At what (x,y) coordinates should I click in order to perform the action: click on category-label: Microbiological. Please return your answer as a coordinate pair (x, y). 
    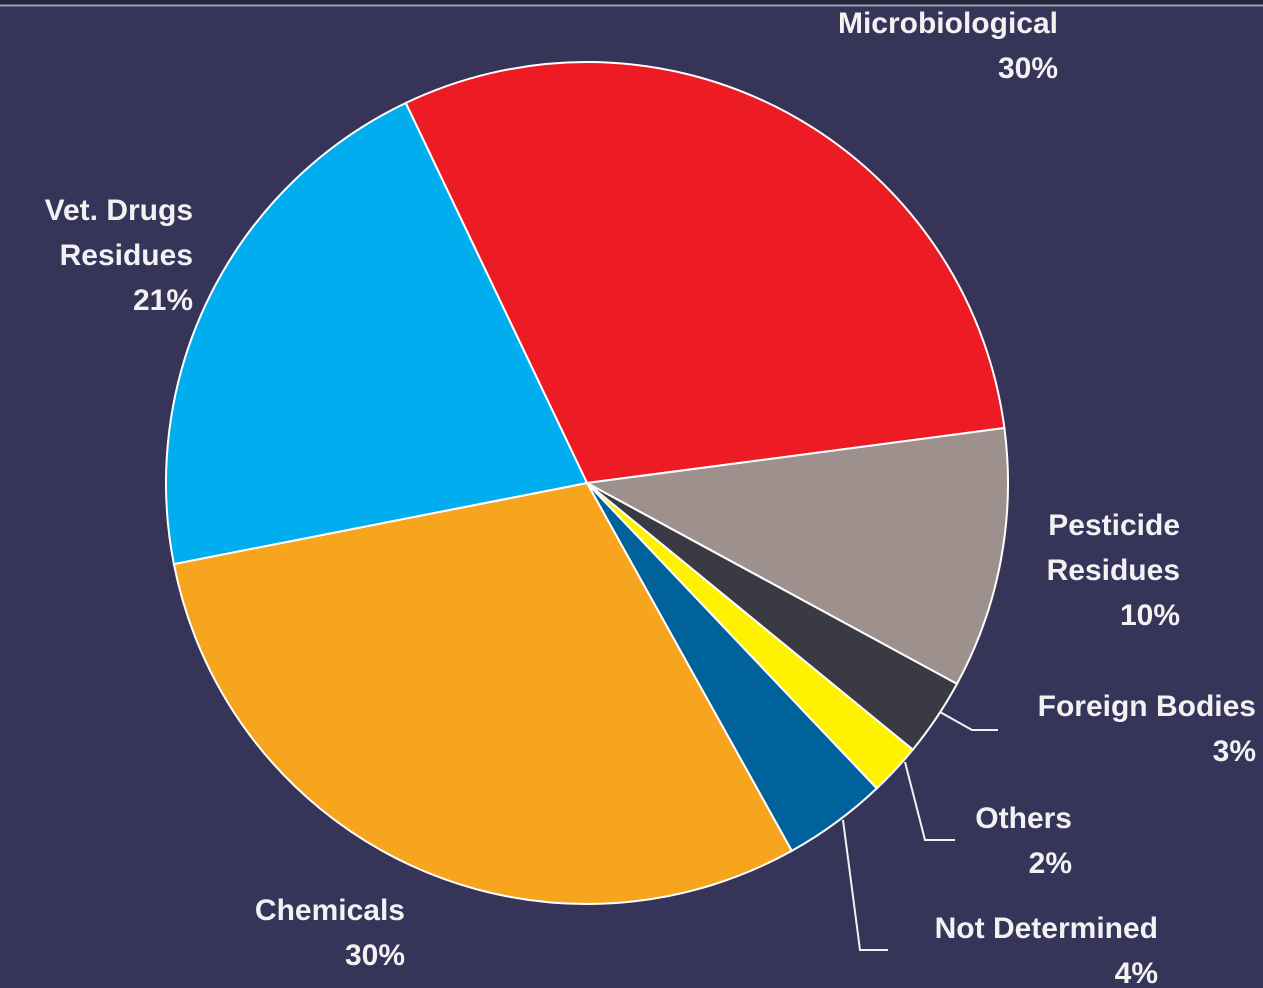
    Looking at the image, I should click on (948, 23).